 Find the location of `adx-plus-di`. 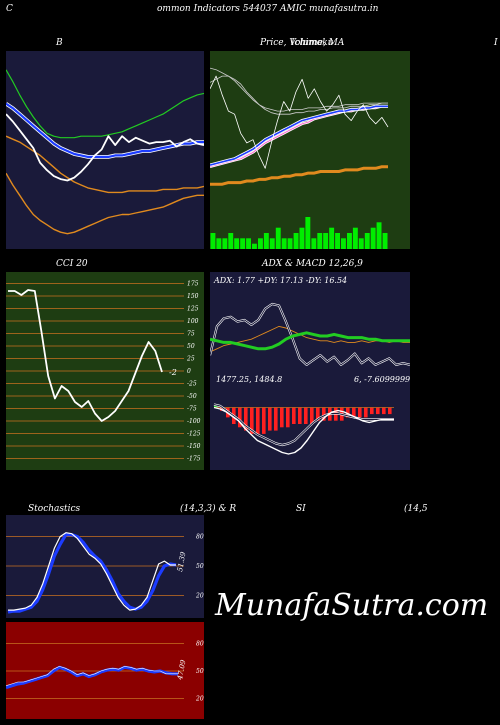

adx-plus-di is located at coordinates (310, 334).